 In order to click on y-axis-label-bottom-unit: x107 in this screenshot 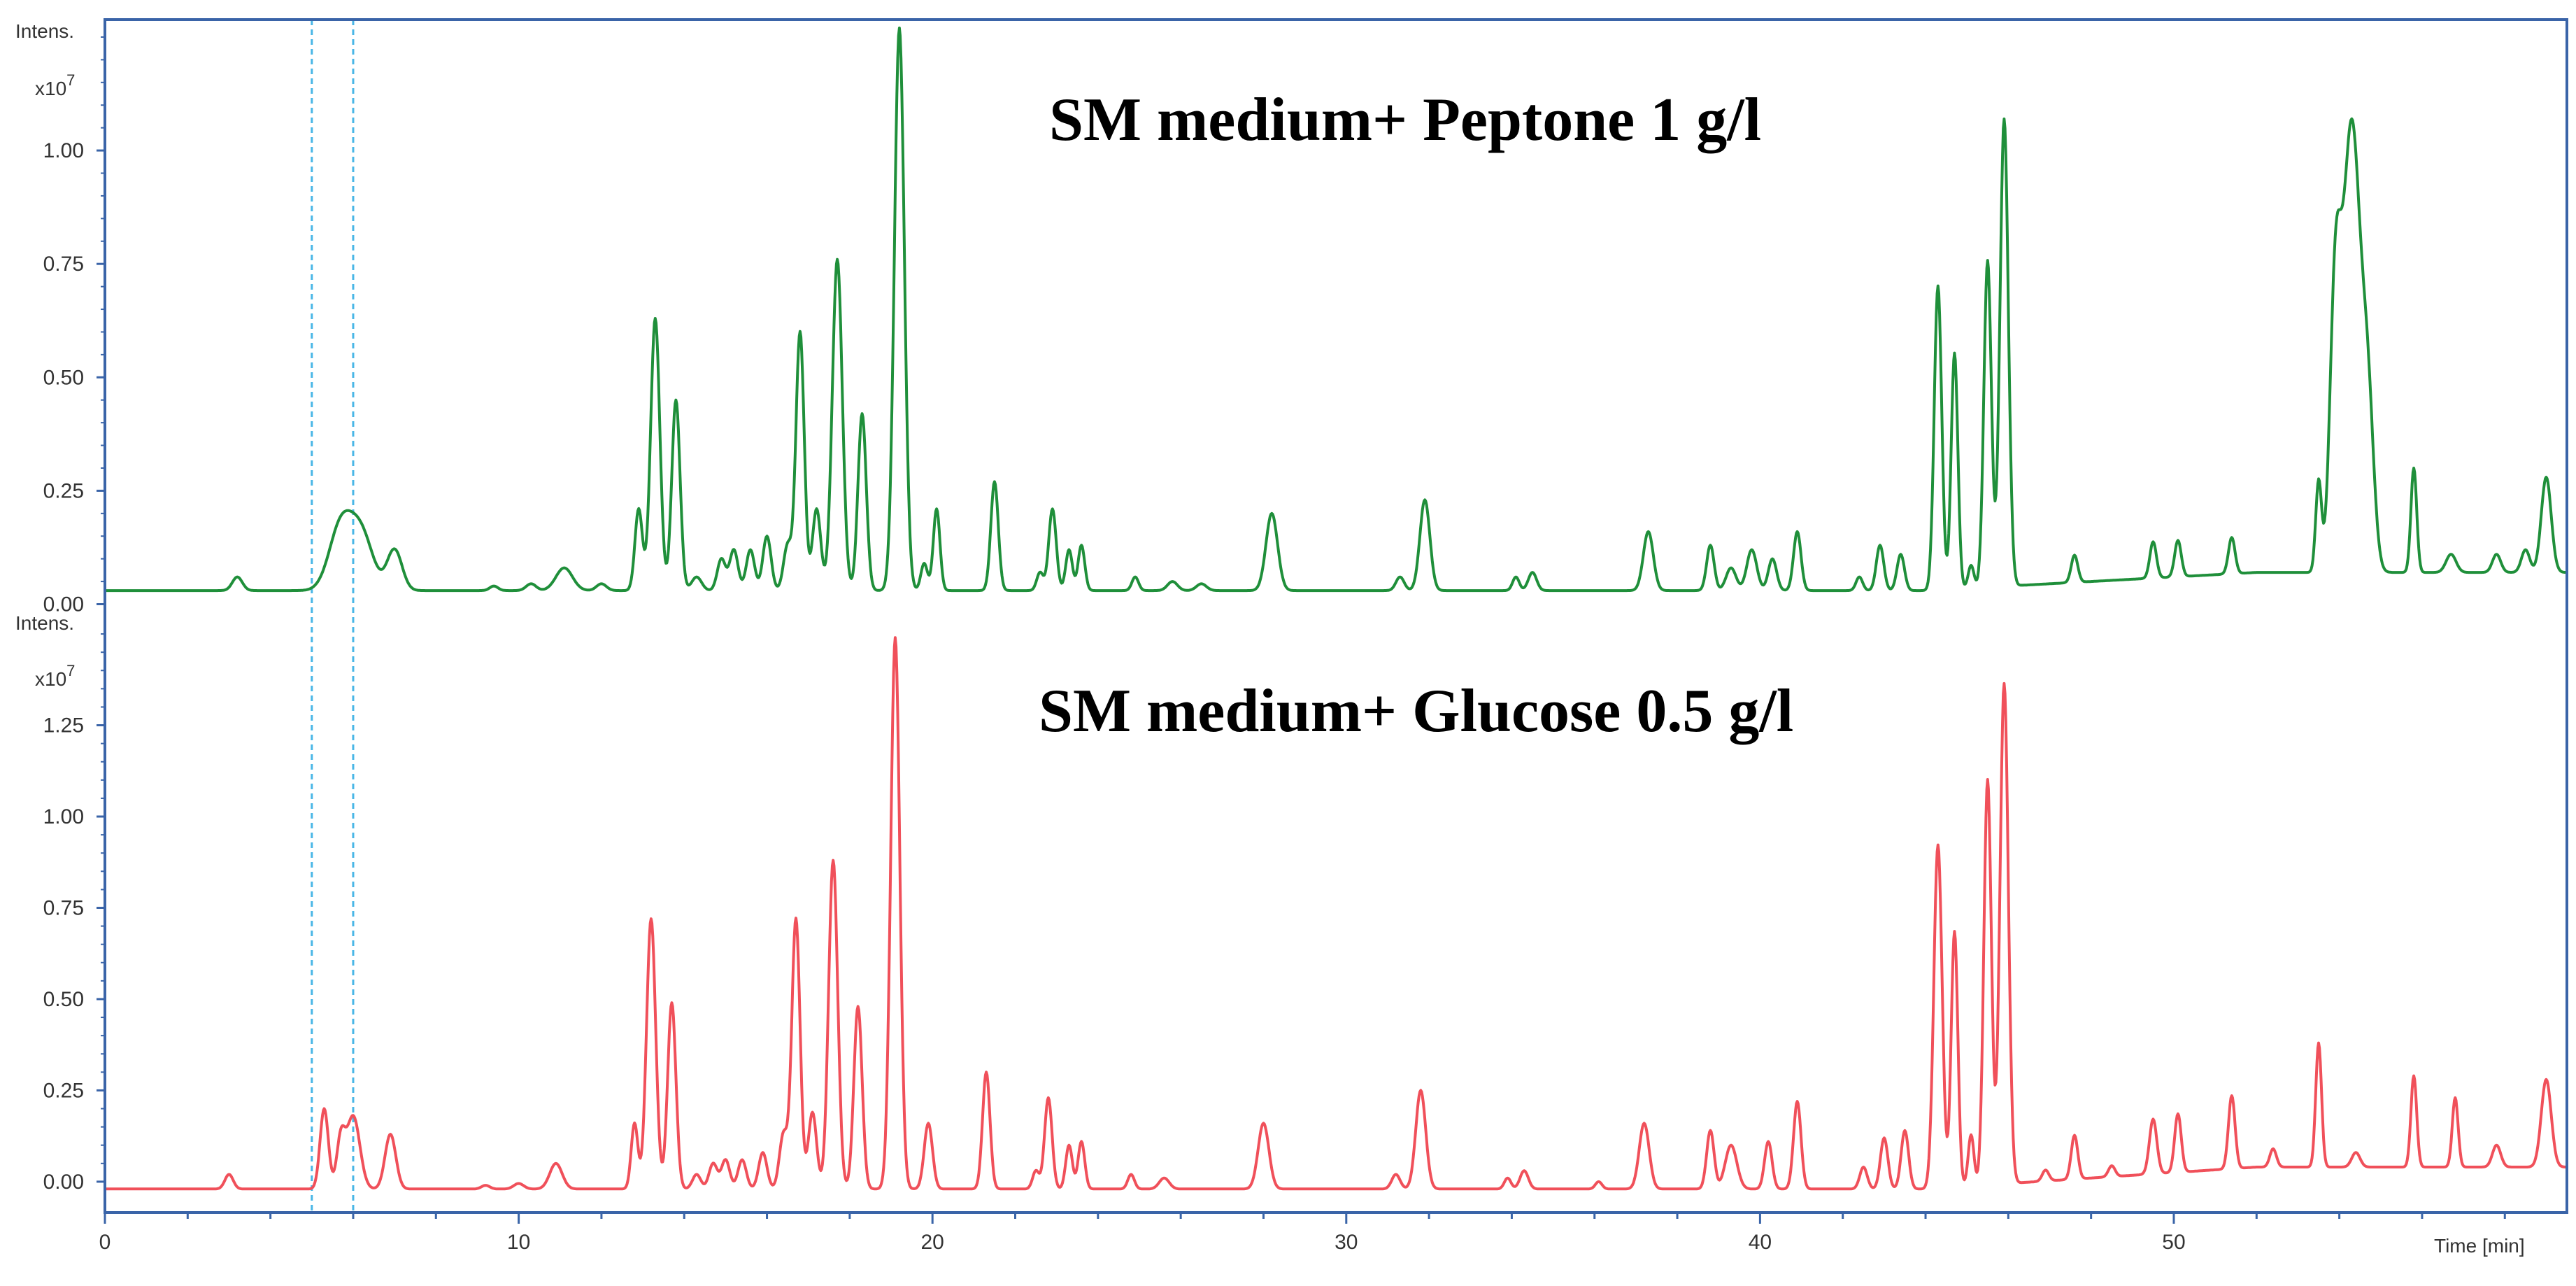, I will do `click(55, 676)`.